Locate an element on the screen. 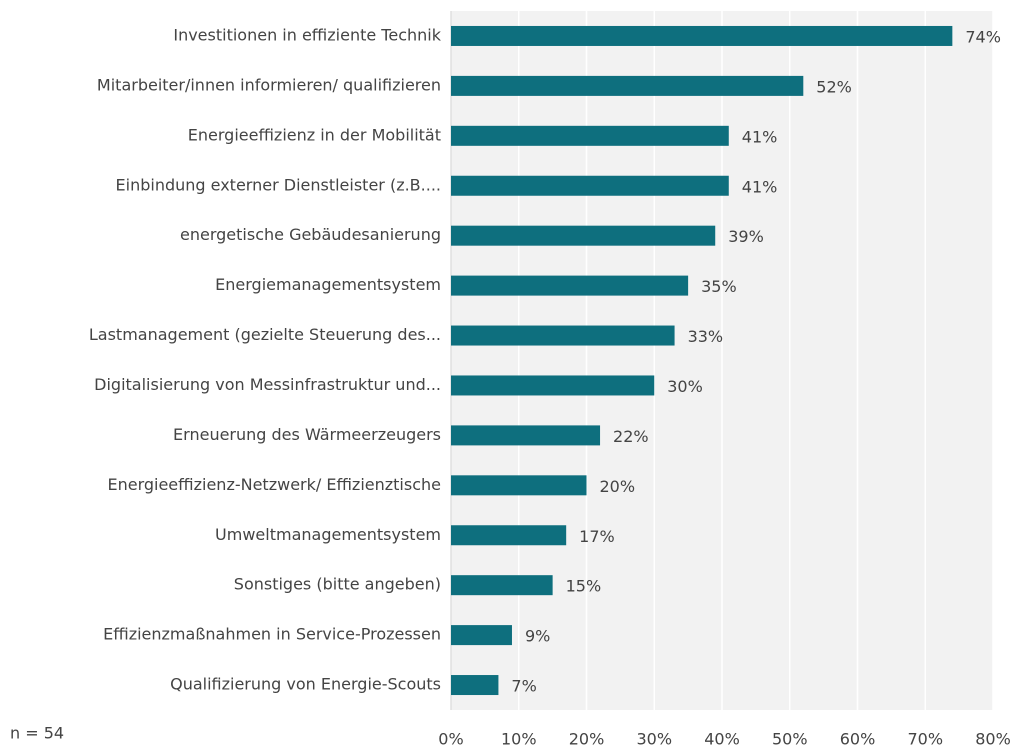  y-tick-label: Qualifizierung von Energie-Scouts is located at coordinates (305, 684).